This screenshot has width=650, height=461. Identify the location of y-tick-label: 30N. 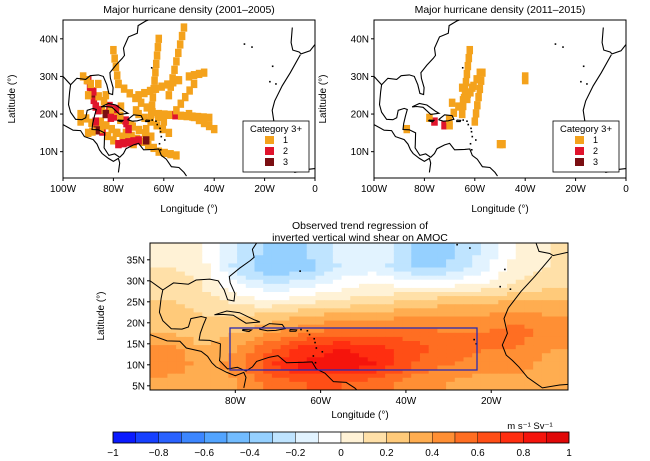
(49, 77).